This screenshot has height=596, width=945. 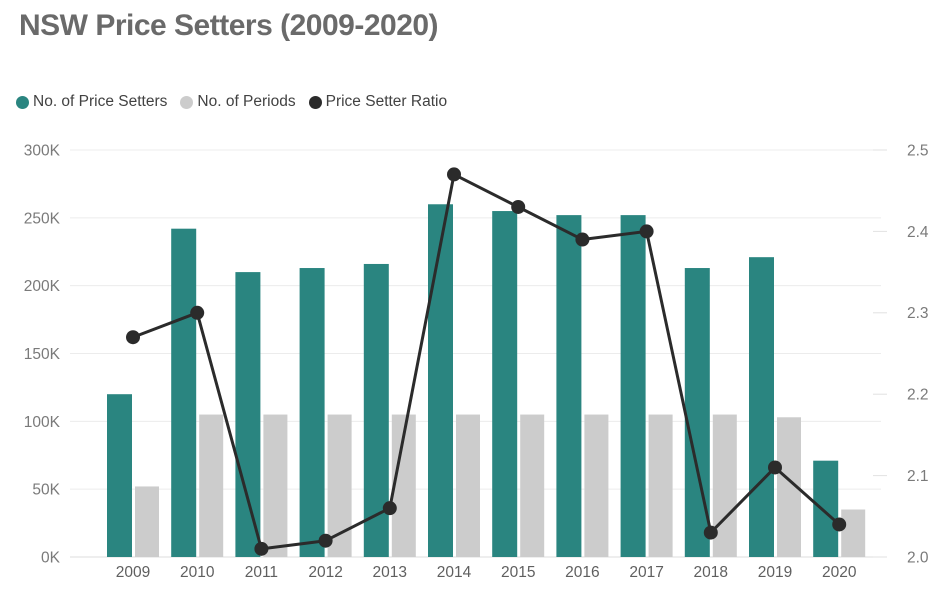 What do you see at coordinates (261, 548) in the screenshot?
I see `ratio-point-2011` at bounding box center [261, 548].